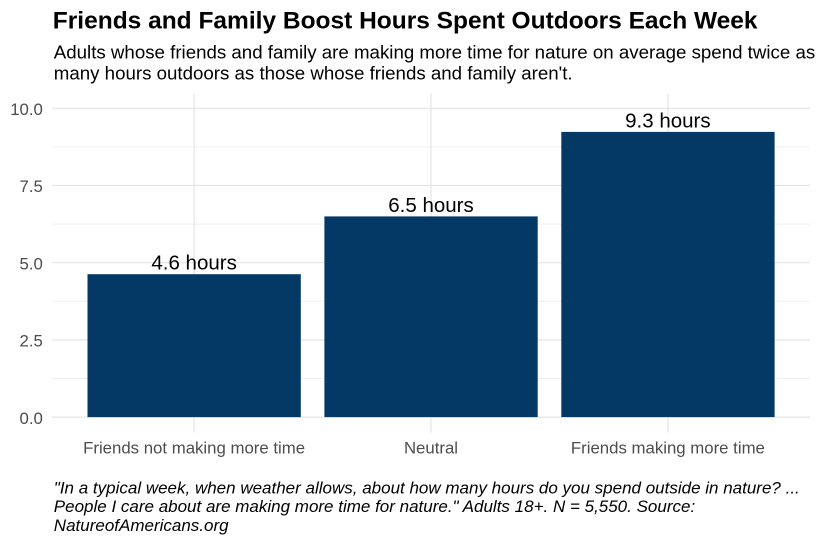 The height and width of the screenshot is (547, 820). I want to click on svg-text: Neutral, so click(431, 447).